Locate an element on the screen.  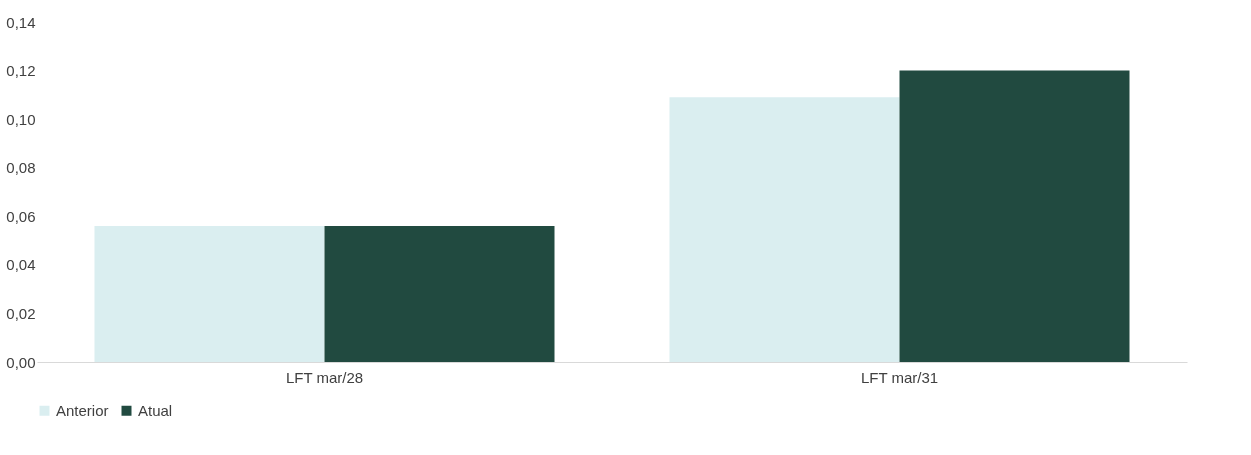
x-tick-label: LFT mar/28 is located at coordinates (324, 377).